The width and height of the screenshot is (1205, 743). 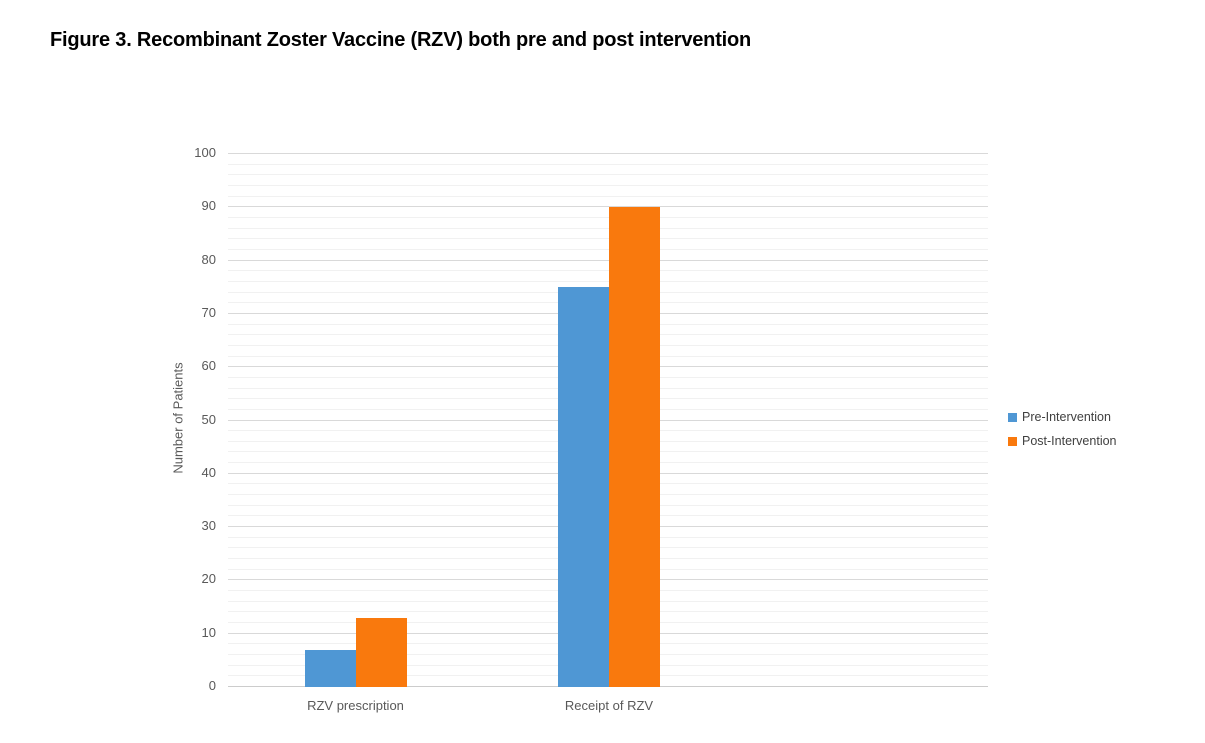 I want to click on legend-label-pre-intervention: Pre-Intervention, so click(x=1066, y=417).